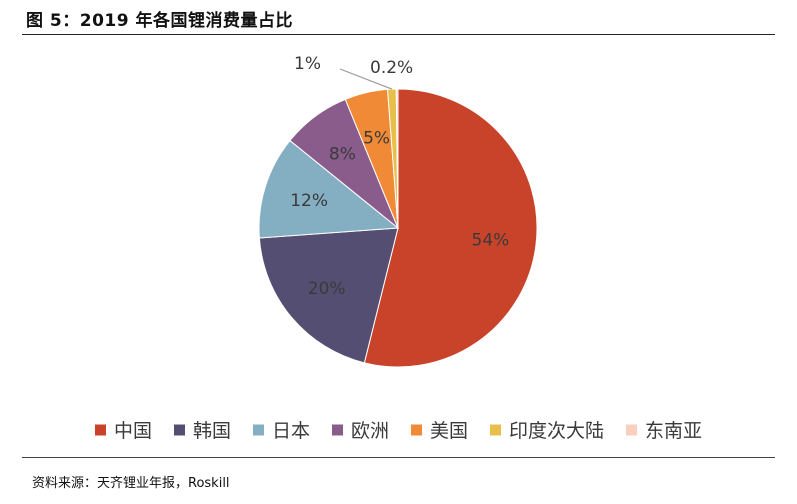  I want to click on legend-swatch-europe, so click(337, 430).